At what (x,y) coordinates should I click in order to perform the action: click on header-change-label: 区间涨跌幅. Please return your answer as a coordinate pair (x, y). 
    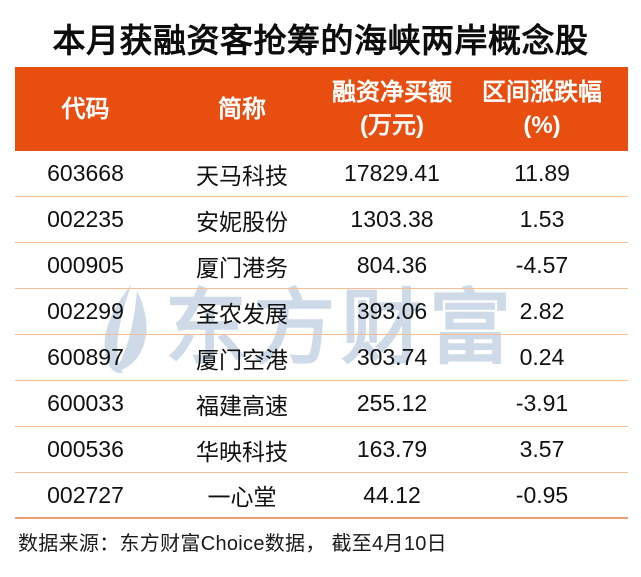
    Looking at the image, I should click on (542, 92).